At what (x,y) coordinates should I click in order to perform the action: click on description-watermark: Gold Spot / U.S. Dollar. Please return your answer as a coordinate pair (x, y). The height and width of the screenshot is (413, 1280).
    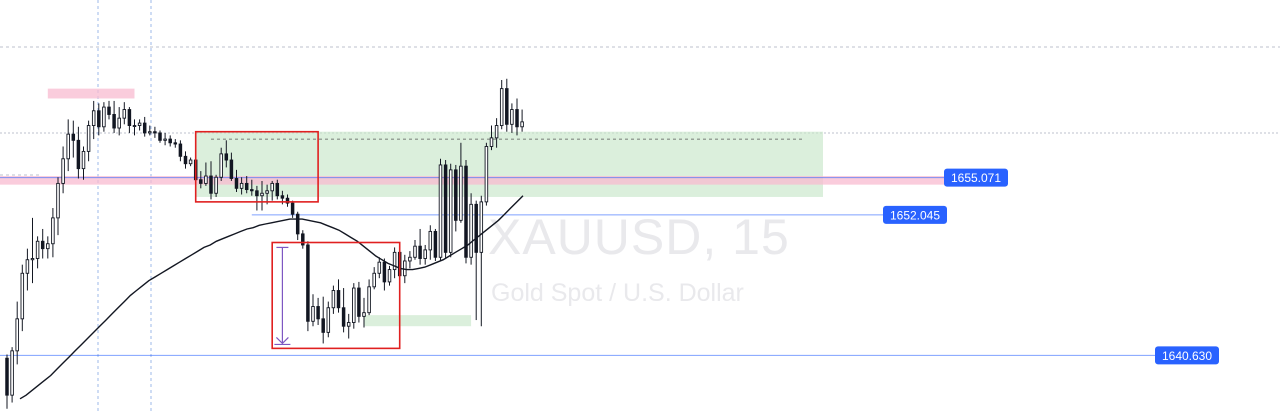
    Looking at the image, I should click on (617, 293).